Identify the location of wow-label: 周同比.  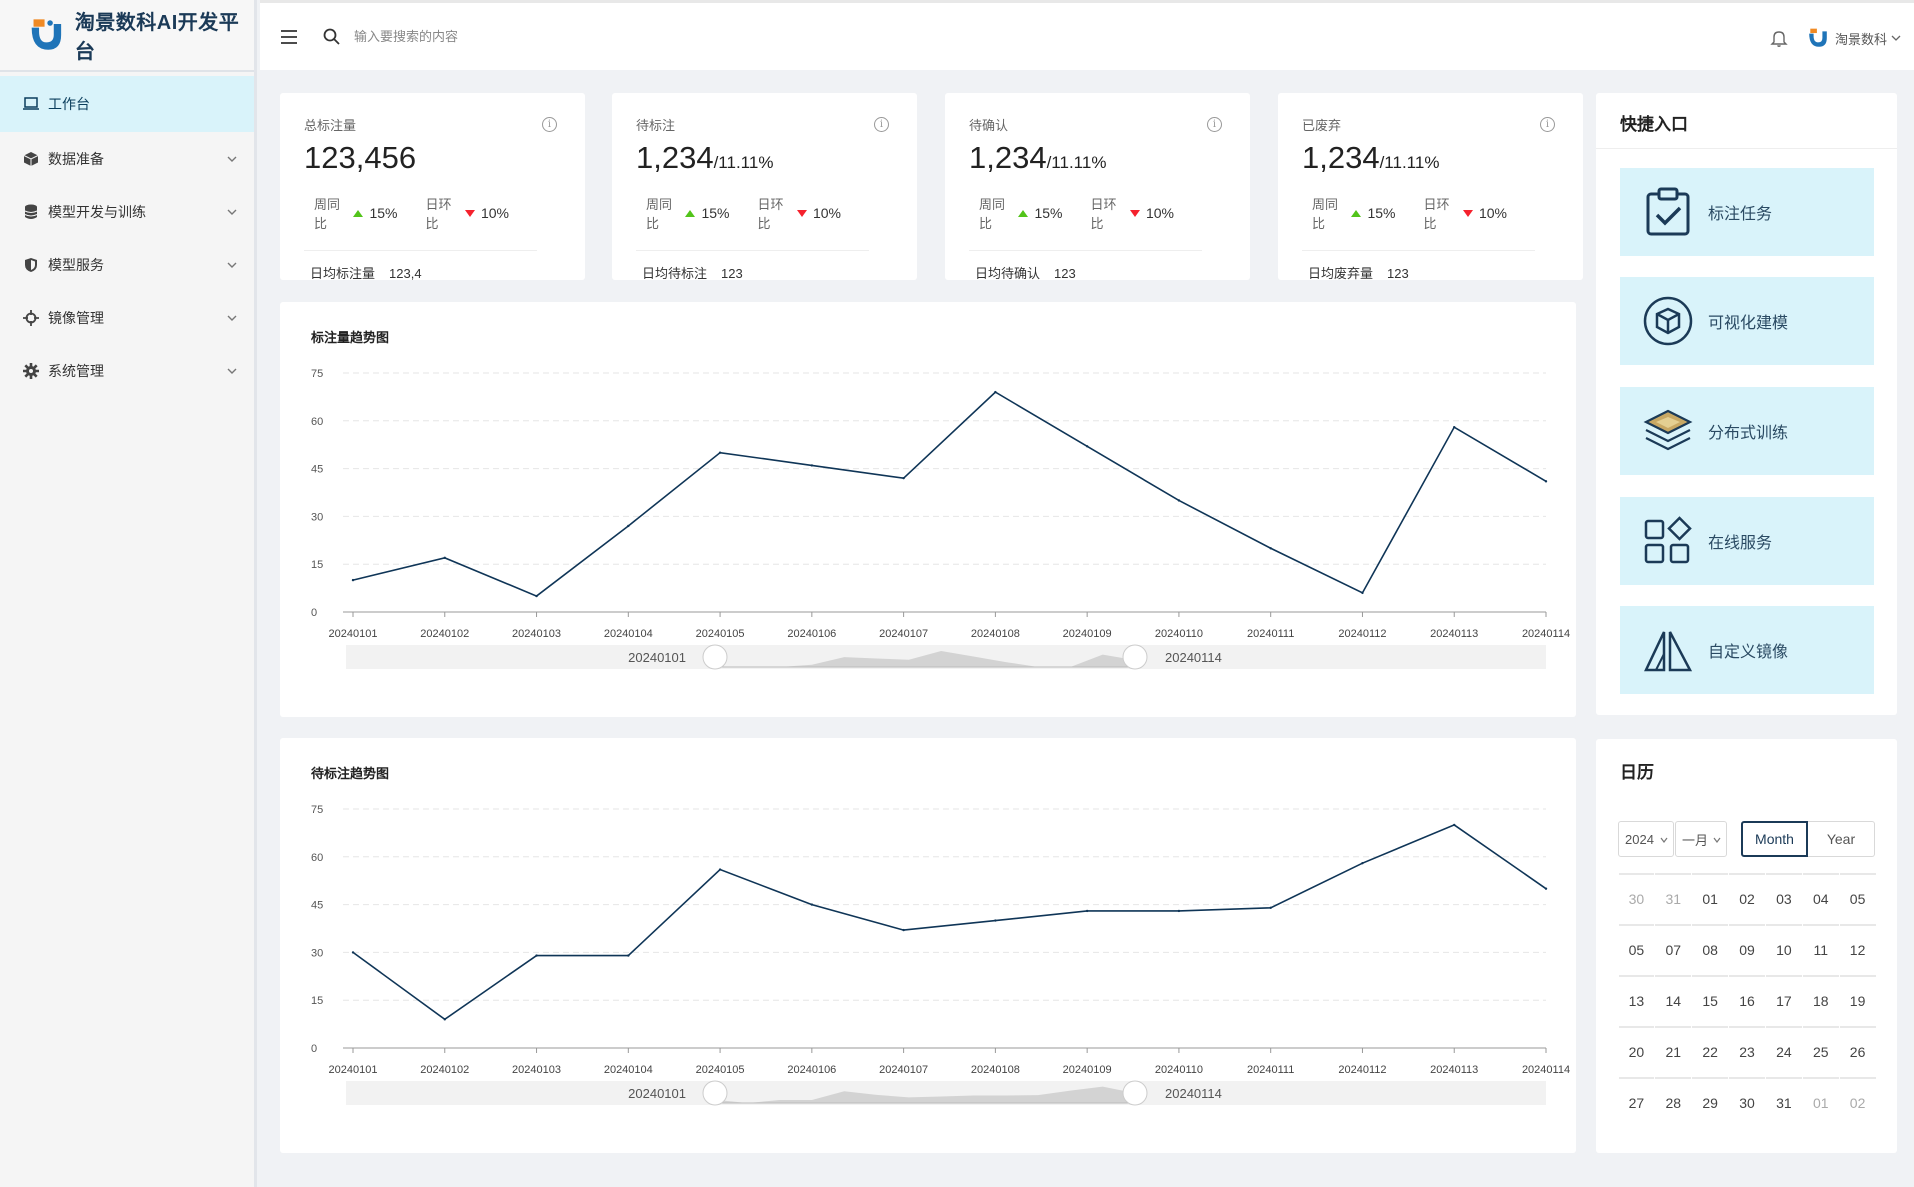
(992, 214).